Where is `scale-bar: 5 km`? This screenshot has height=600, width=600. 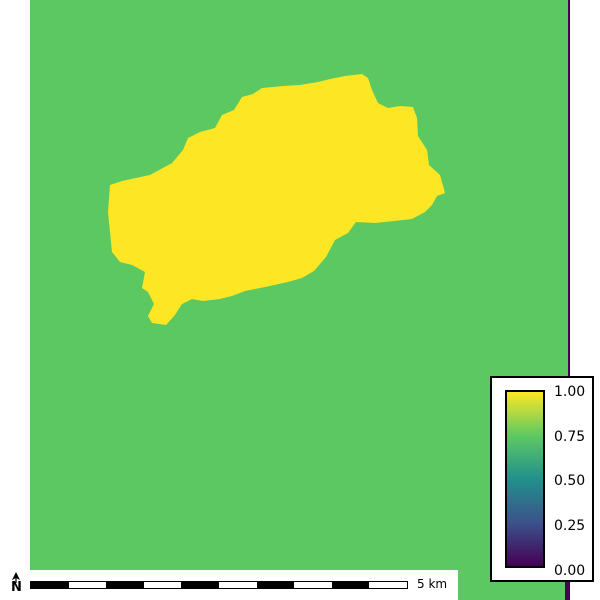 scale-bar: 5 km is located at coordinates (229, 585).